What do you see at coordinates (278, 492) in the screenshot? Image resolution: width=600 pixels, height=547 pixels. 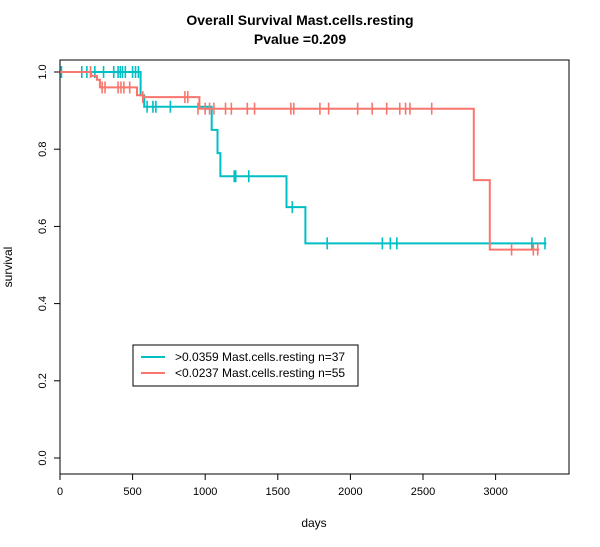 I see `x-tick-label: 1500` at bounding box center [278, 492].